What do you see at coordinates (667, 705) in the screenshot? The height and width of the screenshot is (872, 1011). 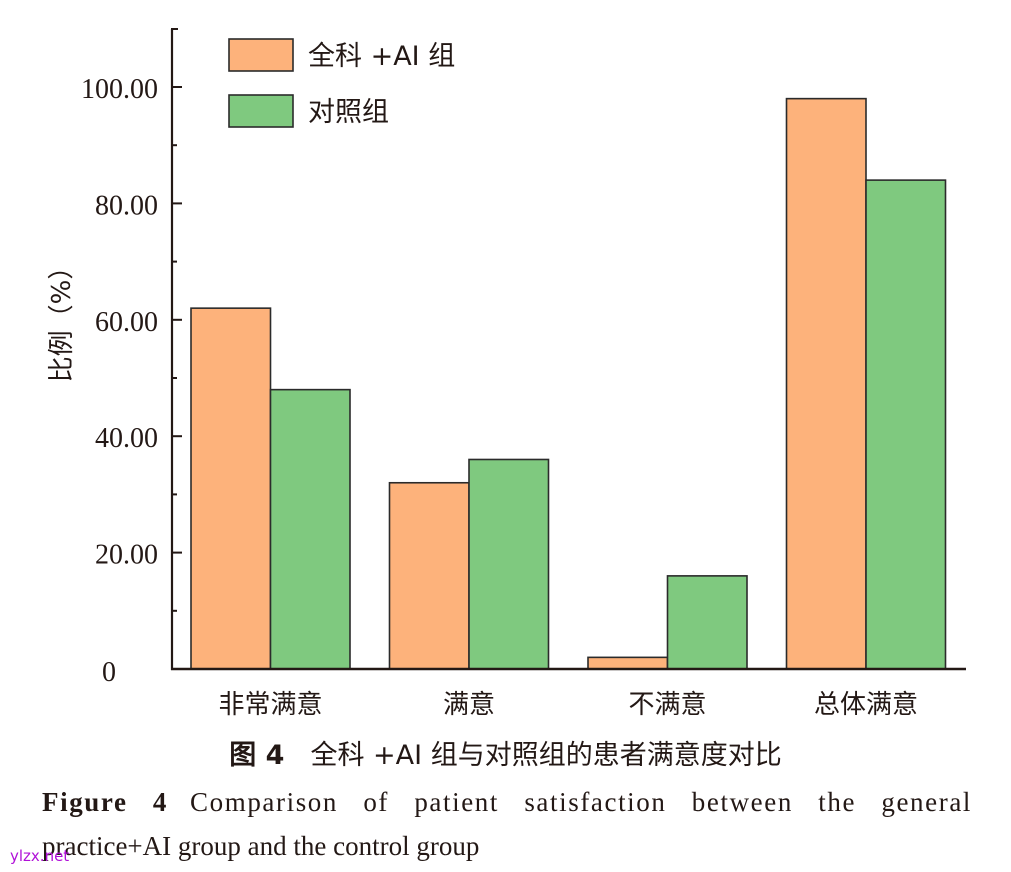 I see `x-category-label: 不满意` at bounding box center [667, 705].